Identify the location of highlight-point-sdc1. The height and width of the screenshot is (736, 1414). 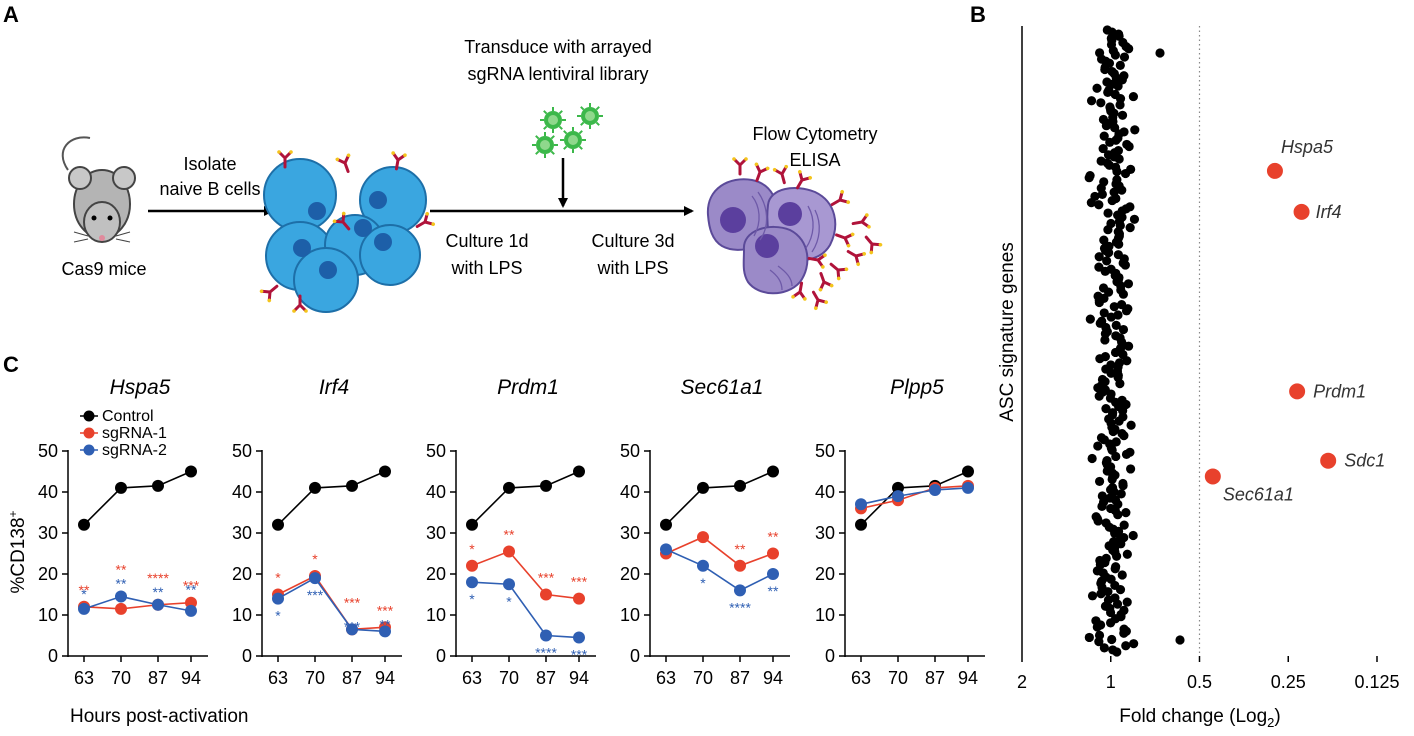
(1328, 460).